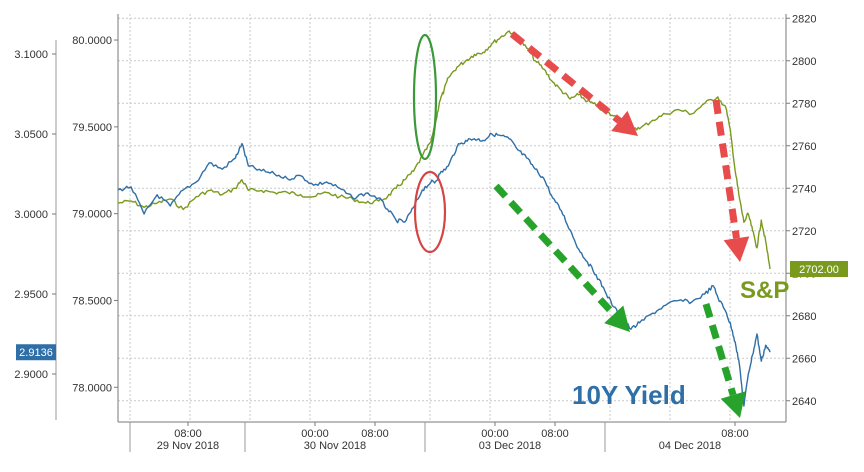 This screenshot has height=472, width=864. What do you see at coordinates (804, 317) in the screenshot?
I see `right-tick-label: 2680` at bounding box center [804, 317].